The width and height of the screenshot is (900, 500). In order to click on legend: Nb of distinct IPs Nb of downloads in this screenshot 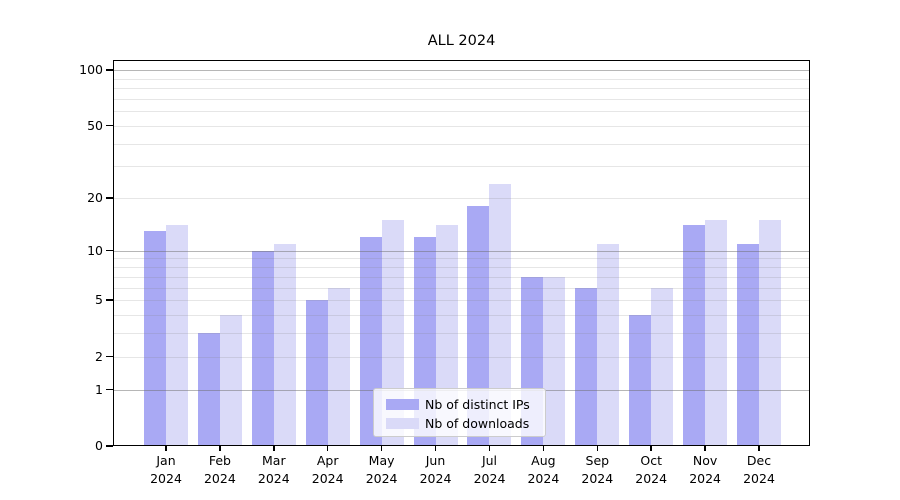, I will do `click(459, 412)`.